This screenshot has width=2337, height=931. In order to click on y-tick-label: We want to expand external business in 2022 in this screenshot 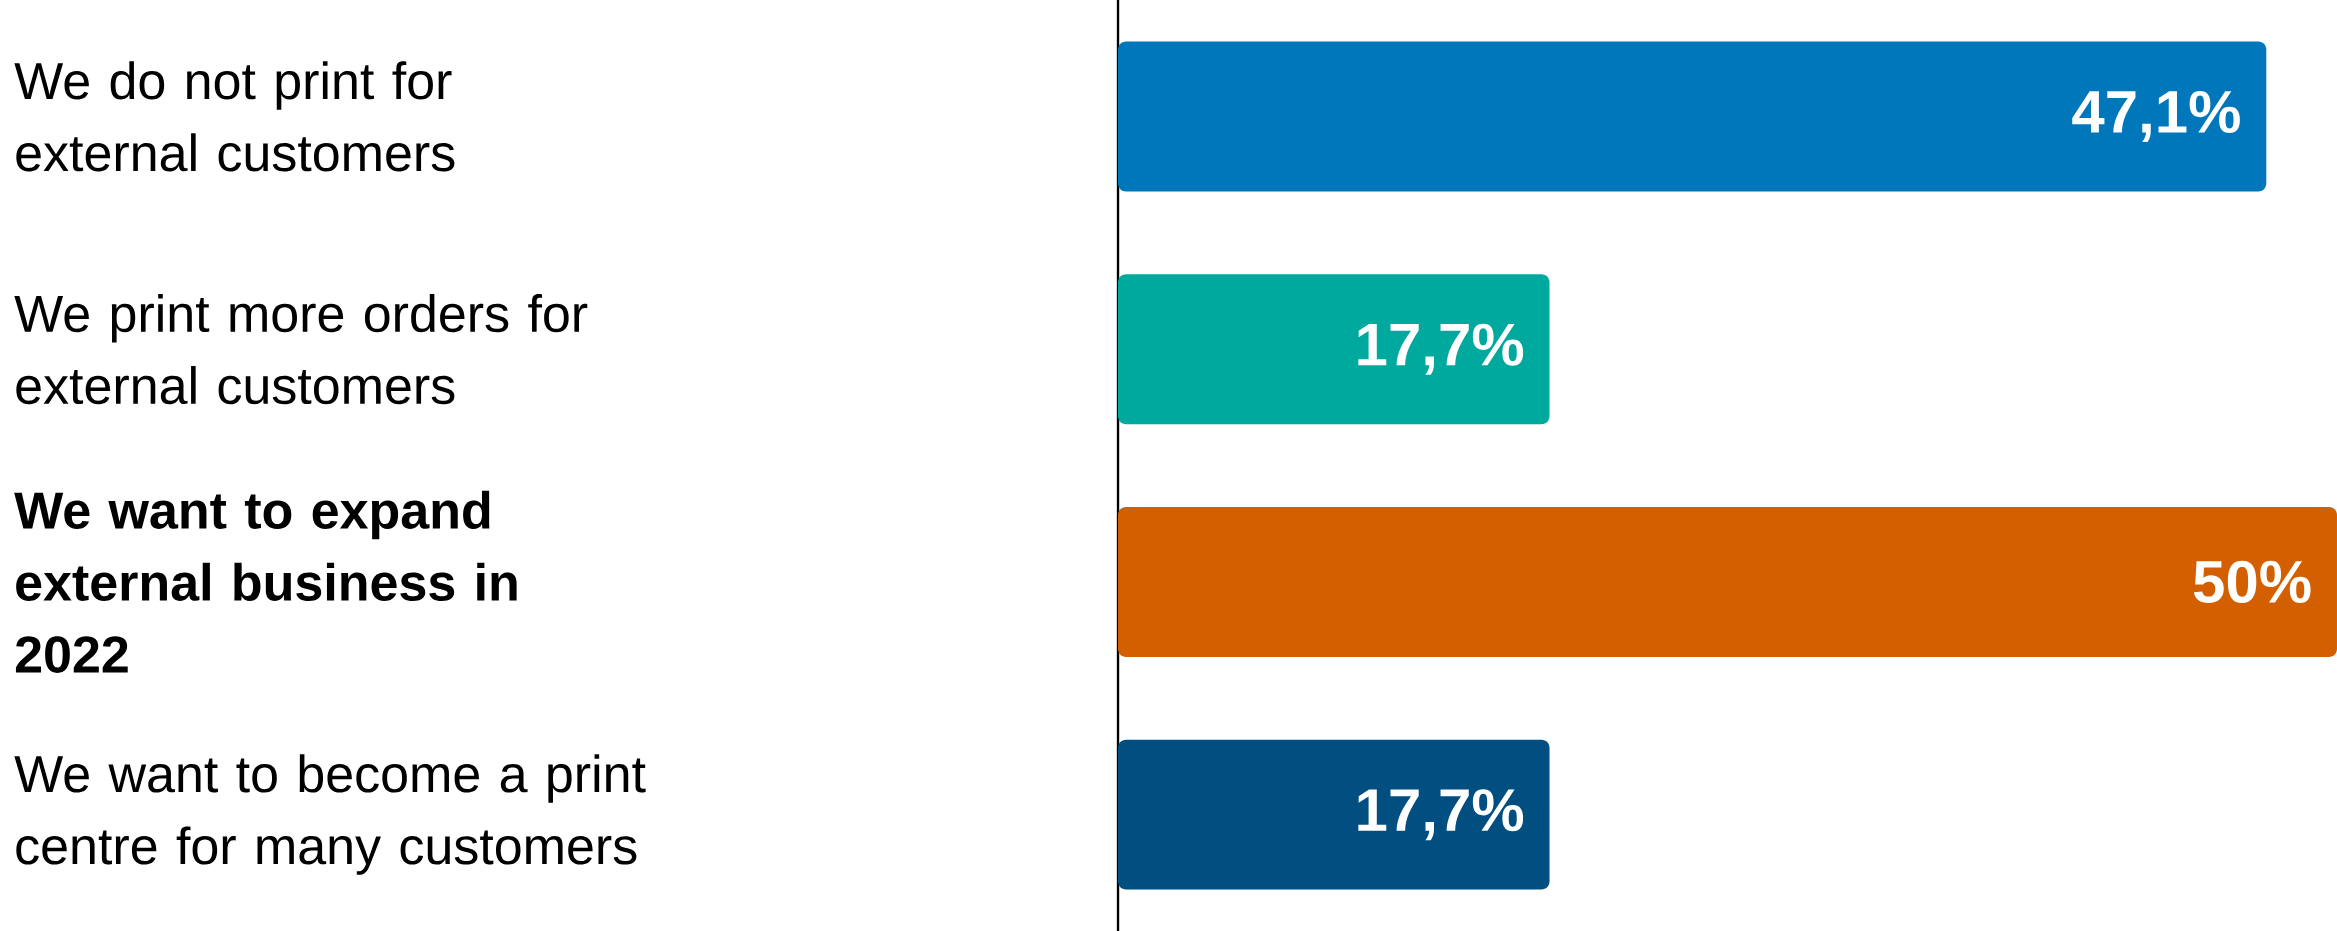, I will do `click(265, 581)`.